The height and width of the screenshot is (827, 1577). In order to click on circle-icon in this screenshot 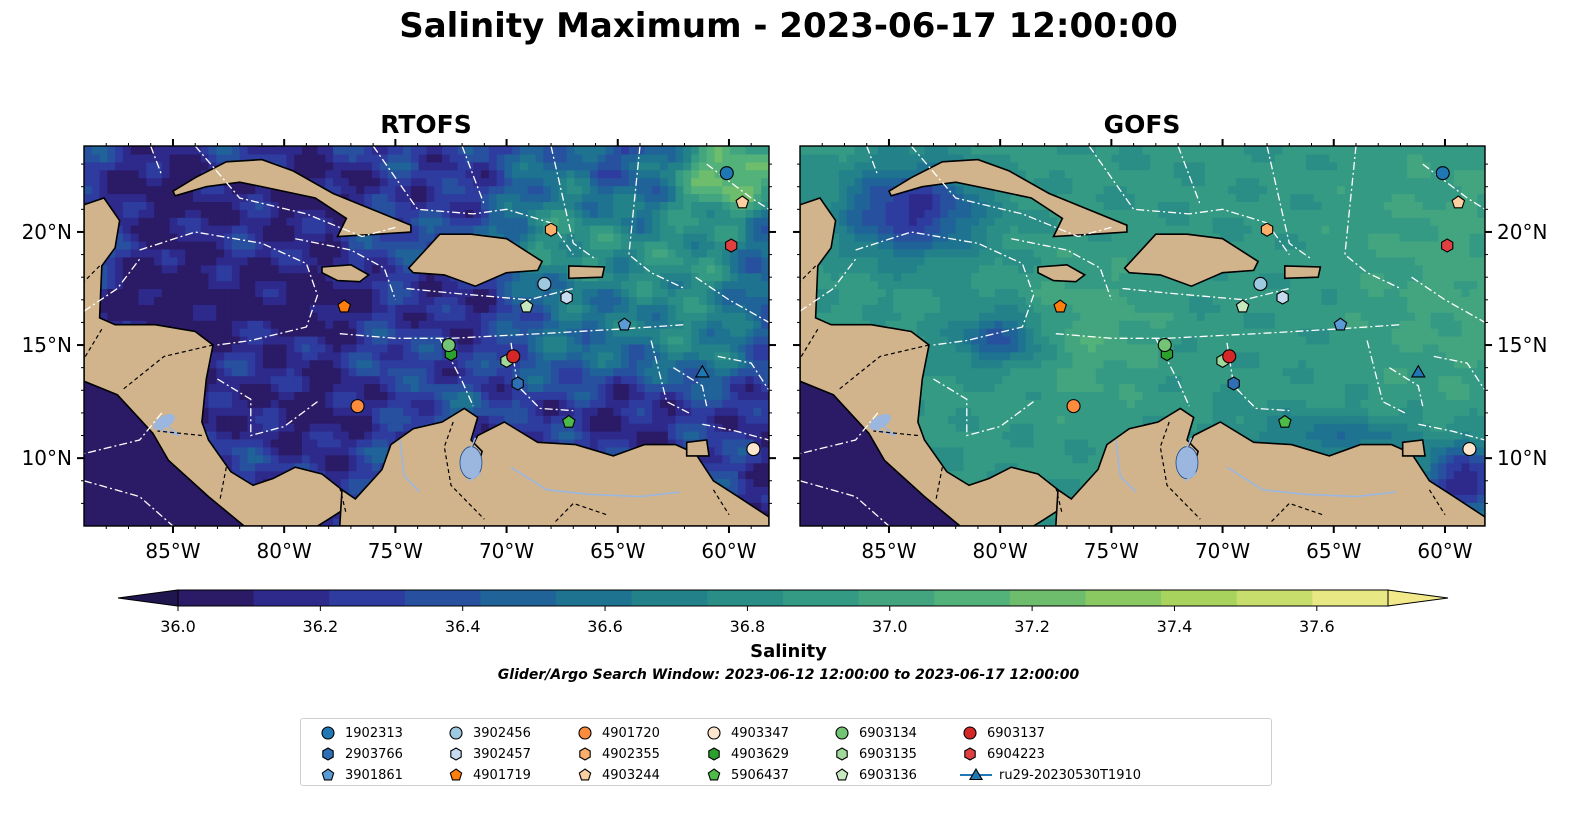, I will do `click(328, 733)`.